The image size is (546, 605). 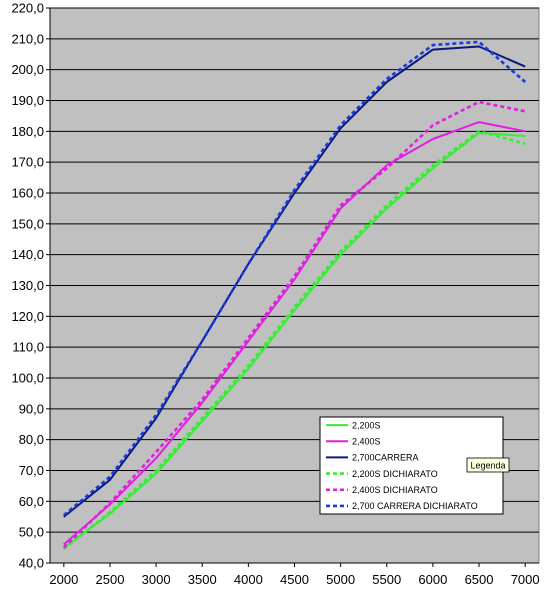 I want to click on legend-label: 2,200S DICHIARATO, so click(x=395, y=474).